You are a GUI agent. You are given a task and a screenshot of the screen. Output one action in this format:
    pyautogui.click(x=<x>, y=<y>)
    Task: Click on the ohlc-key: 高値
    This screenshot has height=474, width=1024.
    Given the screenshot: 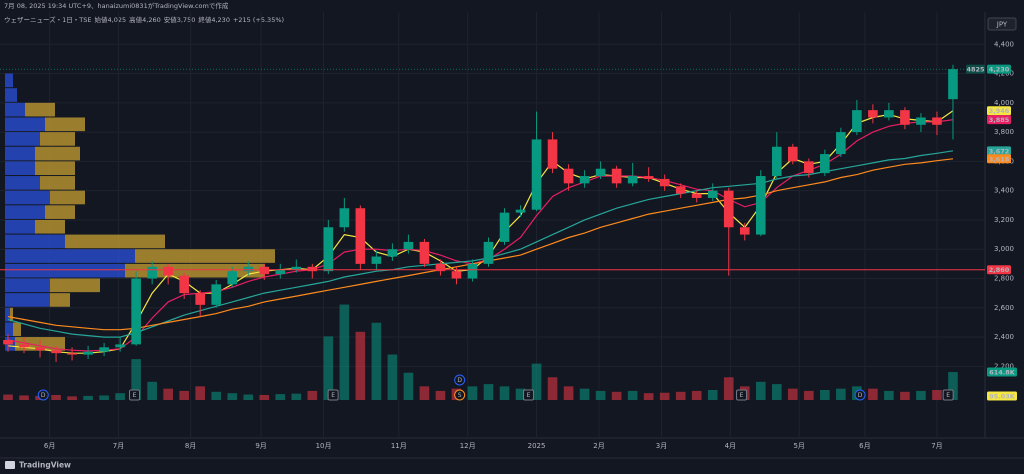 What is the action you would take?
    pyautogui.click(x=136, y=19)
    